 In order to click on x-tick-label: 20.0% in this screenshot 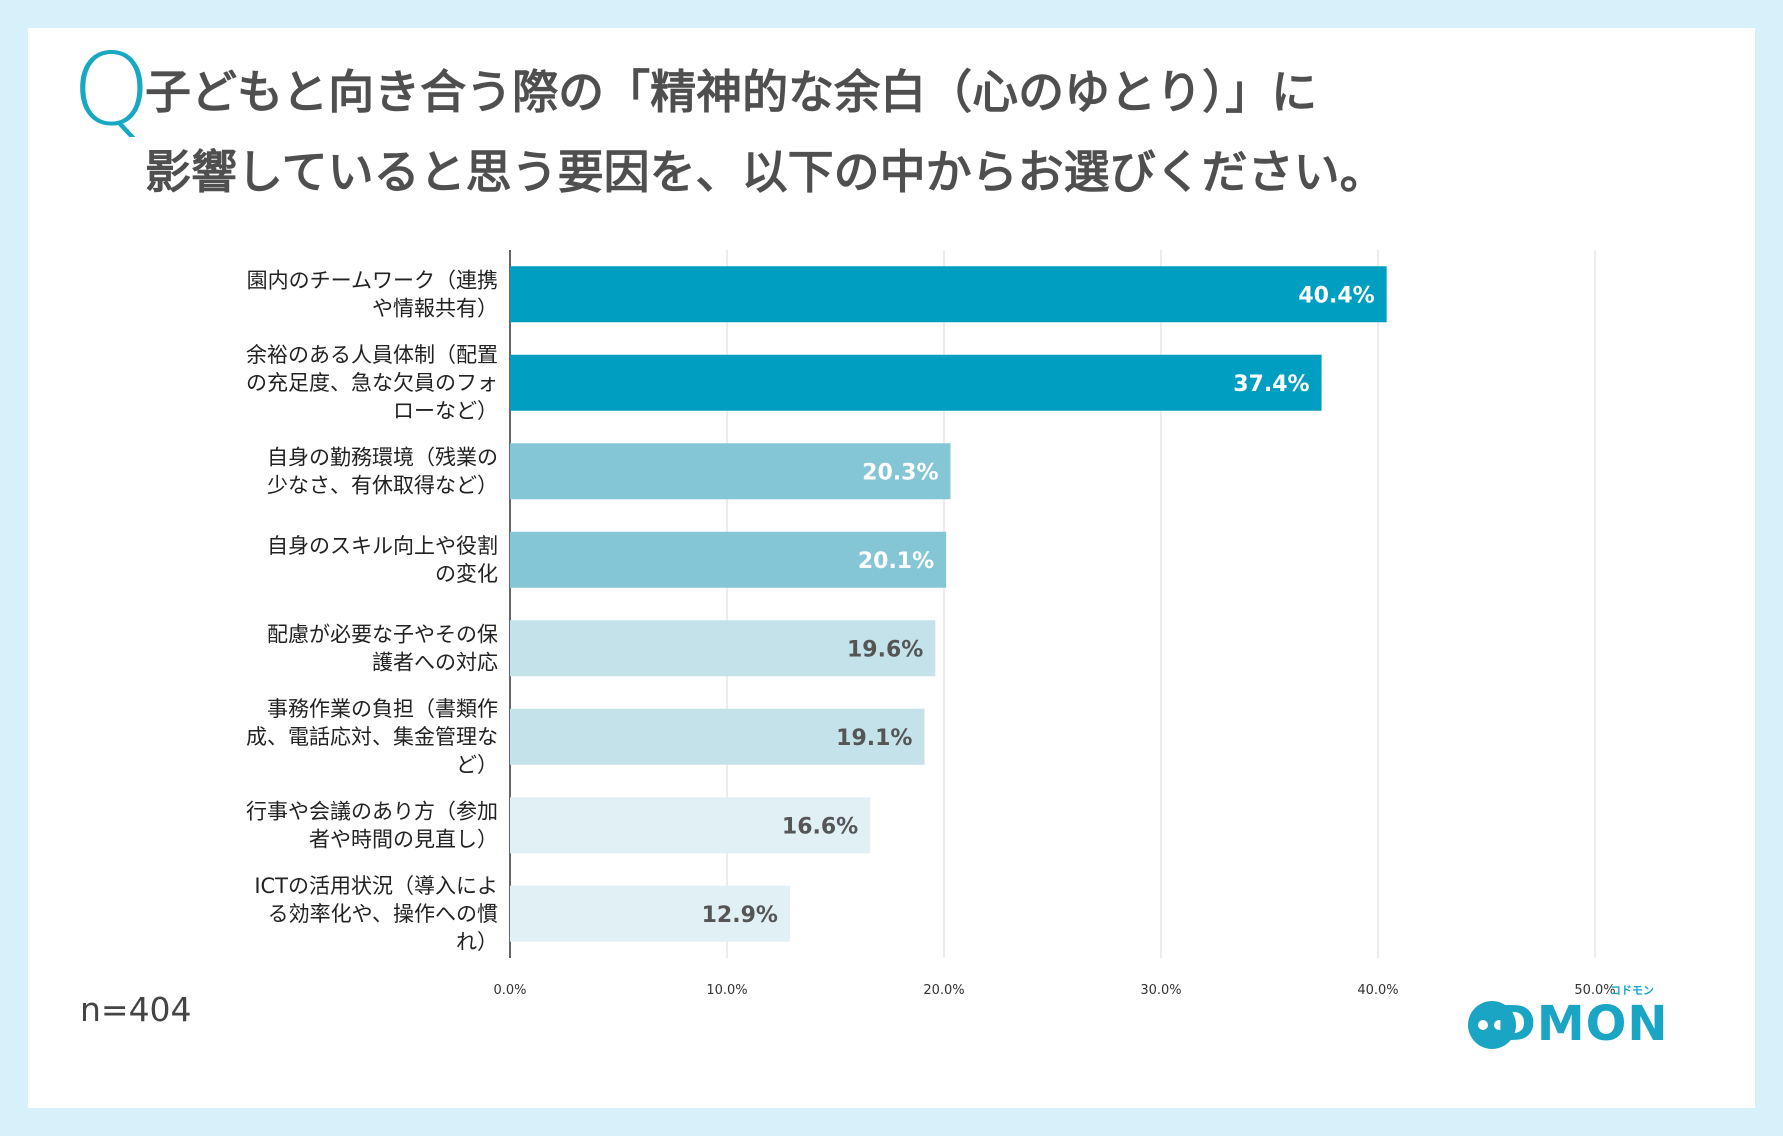, I will do `click(943, 990)`.